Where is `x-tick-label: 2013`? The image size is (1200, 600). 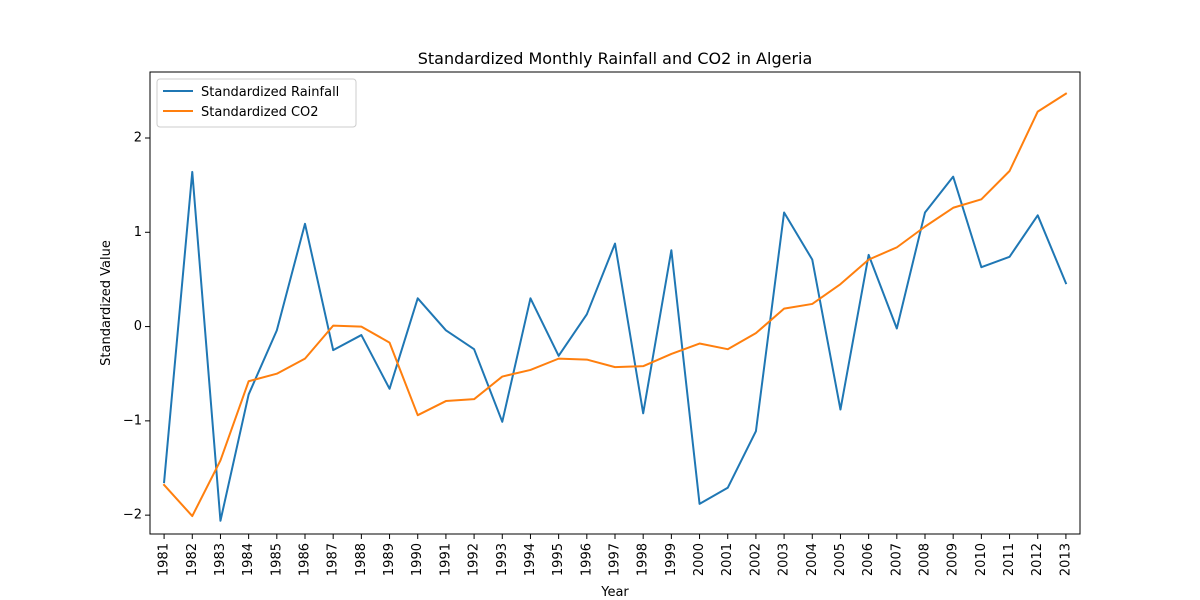 x-tick-label: 2013 is located at coordinates (1065, 559).